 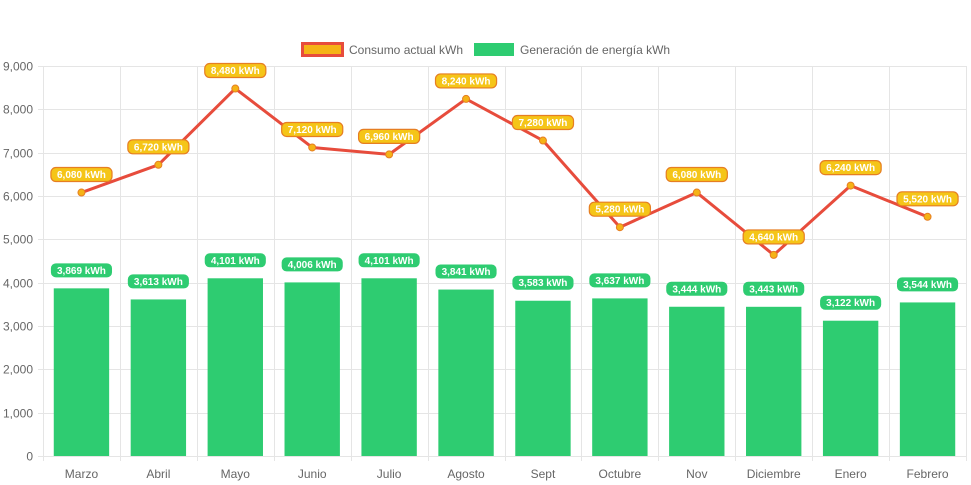 What do you see at coordinates (851, 474) in the screenshot?
I see `x-tick-label: Enero` at bounding box center [851, 474].